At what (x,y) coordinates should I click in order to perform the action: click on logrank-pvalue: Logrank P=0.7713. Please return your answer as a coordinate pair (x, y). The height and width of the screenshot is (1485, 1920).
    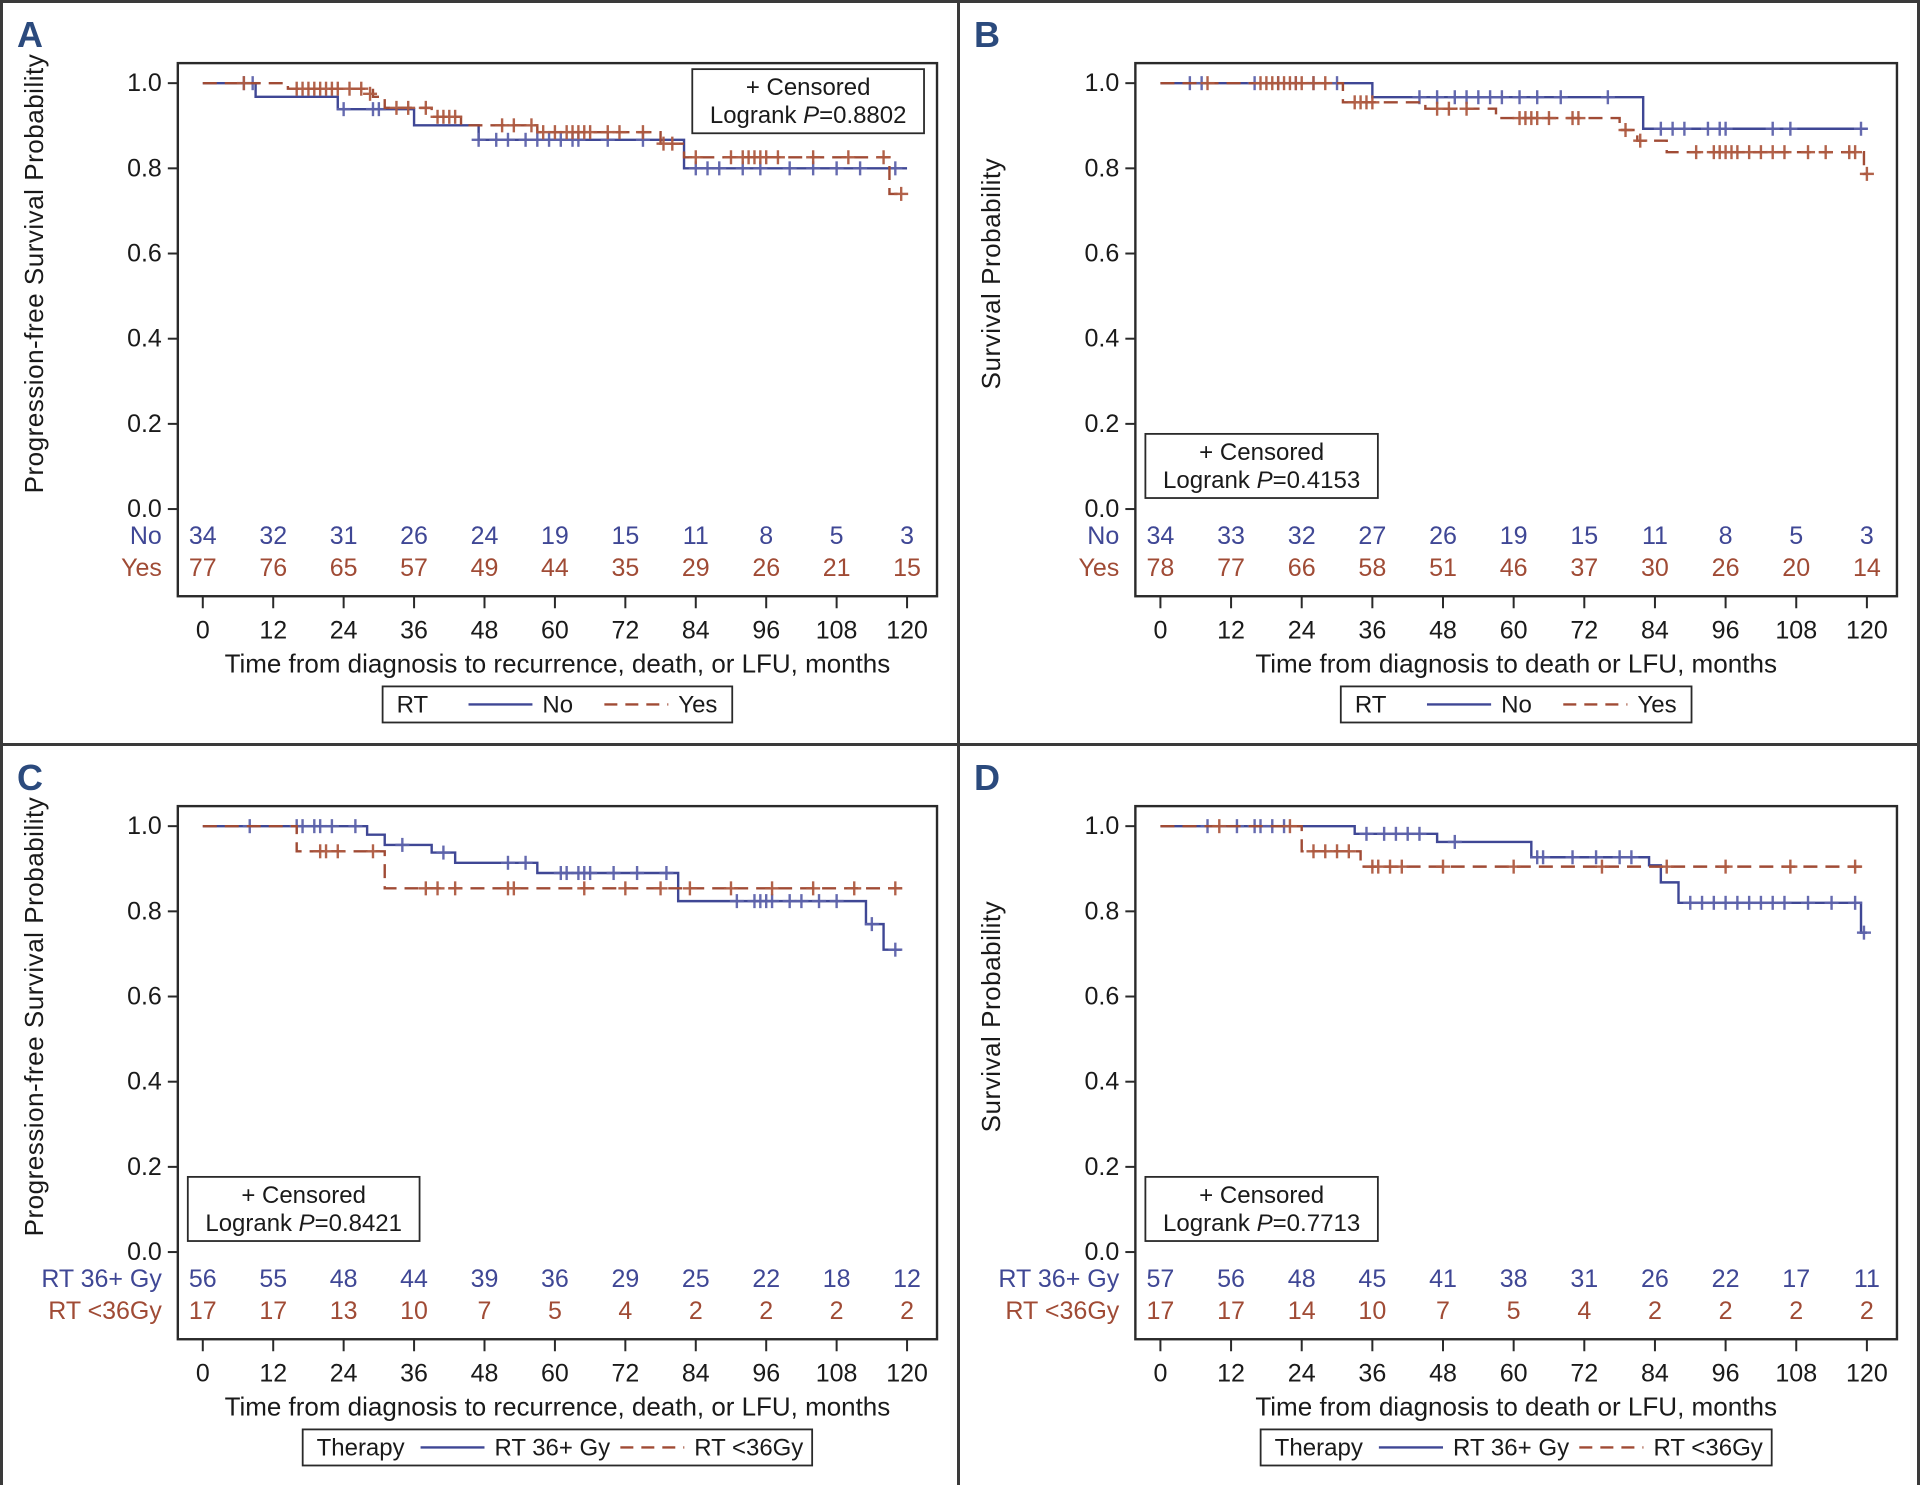
    Looking at the image, I should click on (1261, 1223).